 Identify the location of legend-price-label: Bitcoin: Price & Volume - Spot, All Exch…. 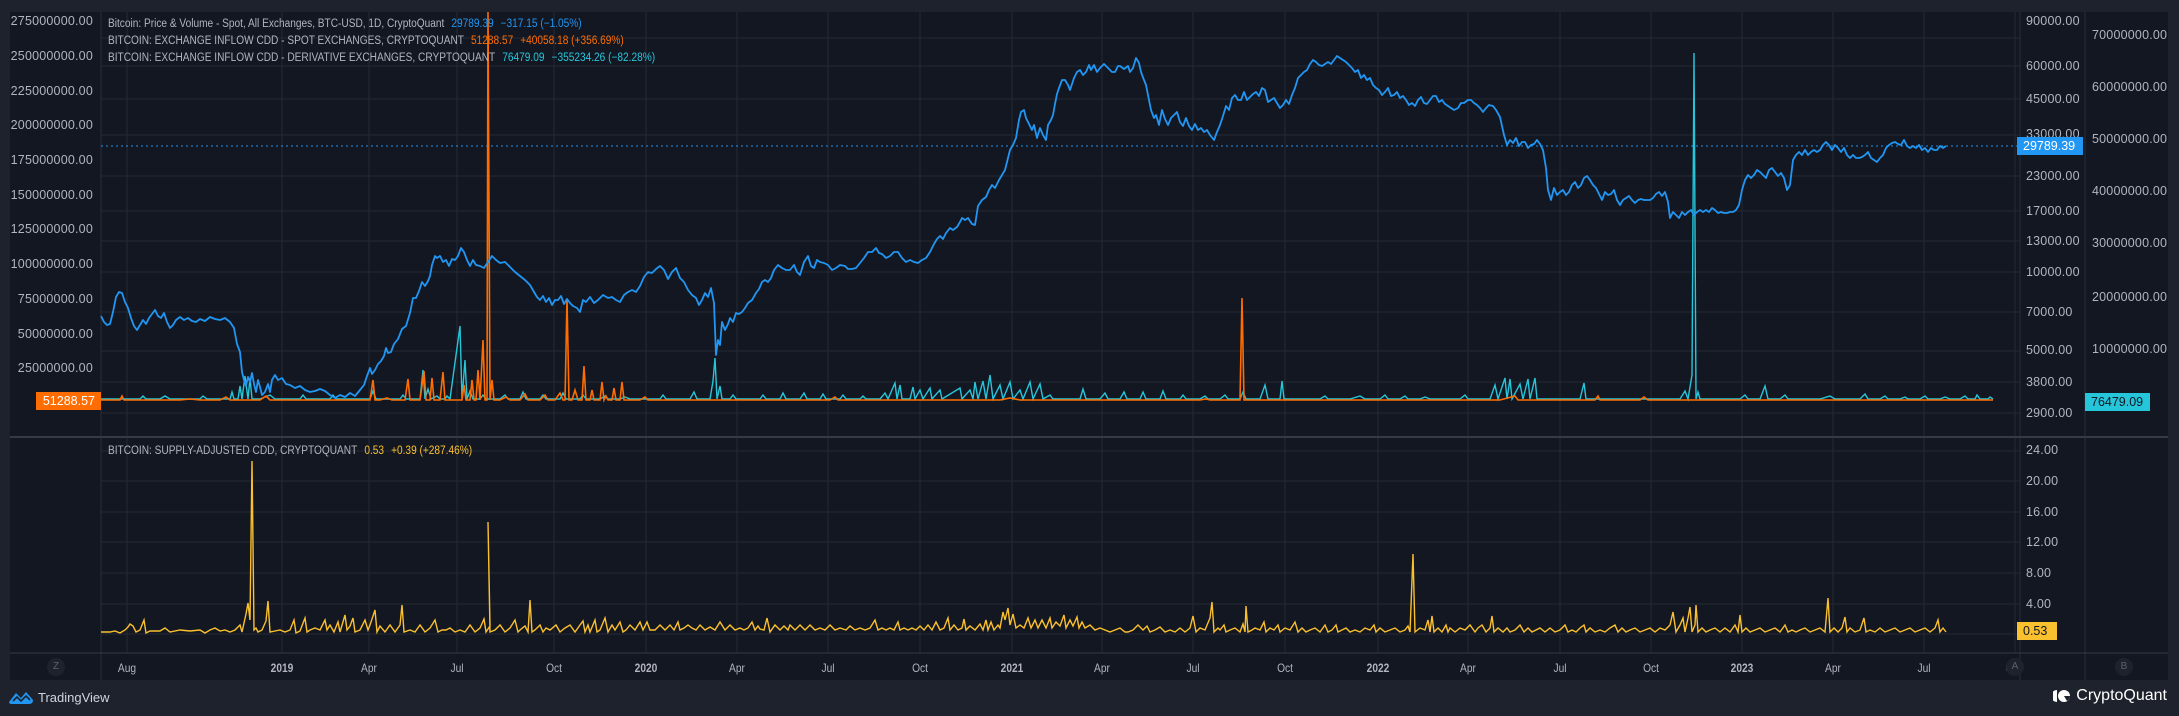
(276, 24).